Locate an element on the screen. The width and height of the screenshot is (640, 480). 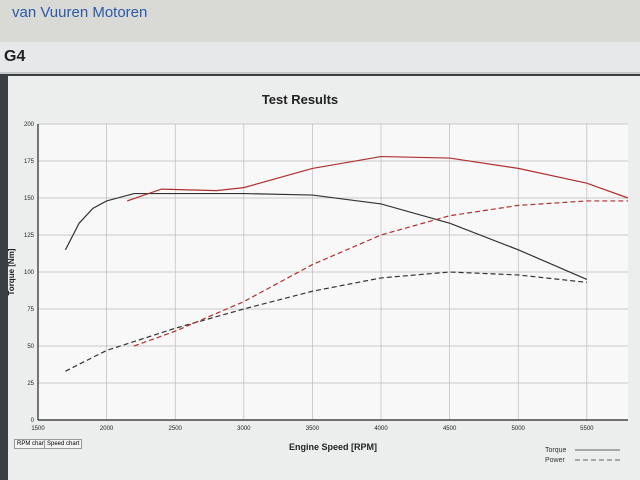
legend-label: Torque is located at coordinates (556, 450).